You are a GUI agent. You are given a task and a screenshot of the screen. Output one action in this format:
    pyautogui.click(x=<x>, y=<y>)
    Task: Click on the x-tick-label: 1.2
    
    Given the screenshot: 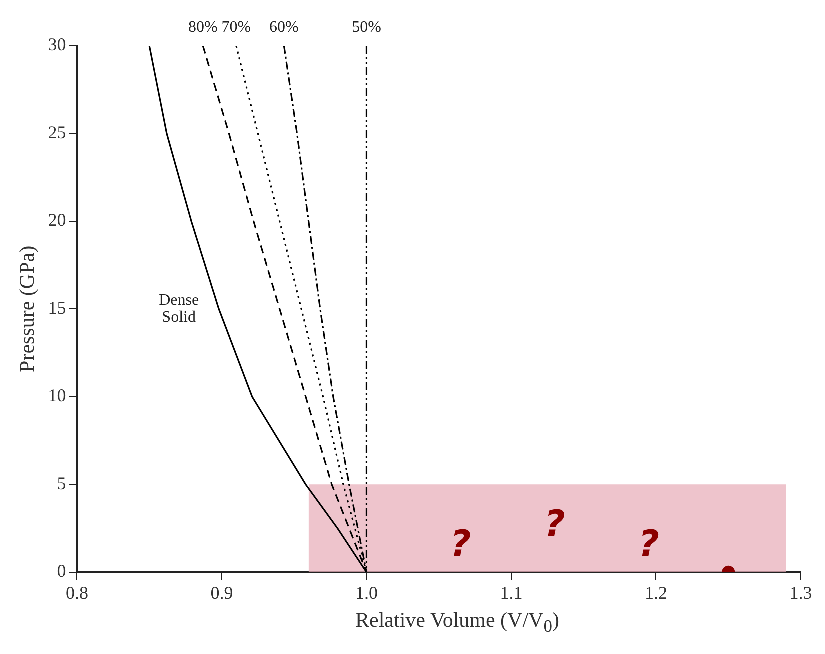 What is the action you would take?
    pyautogui.click(x=656, y=592)
    